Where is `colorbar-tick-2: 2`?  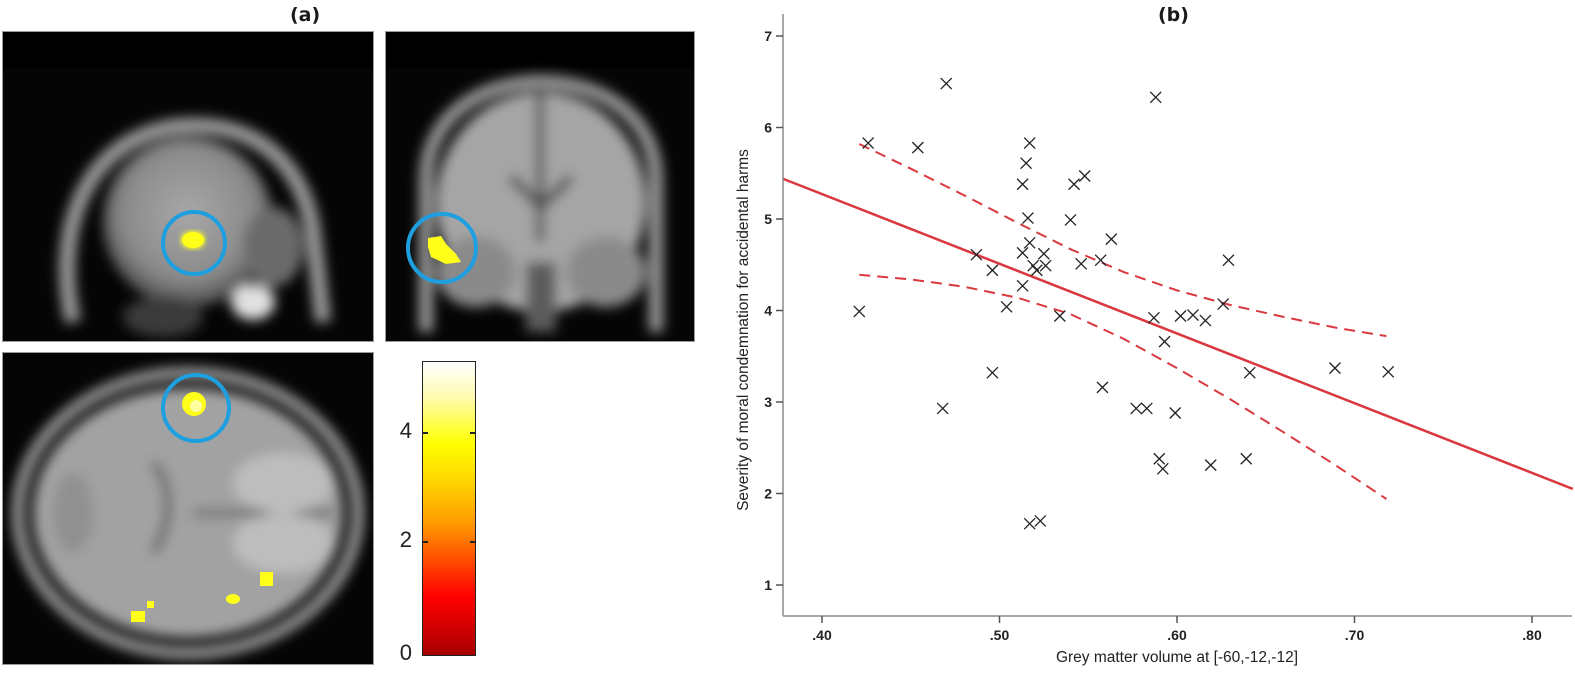
colorbar-tick-2: 2 is located at coordinates (405, 539).